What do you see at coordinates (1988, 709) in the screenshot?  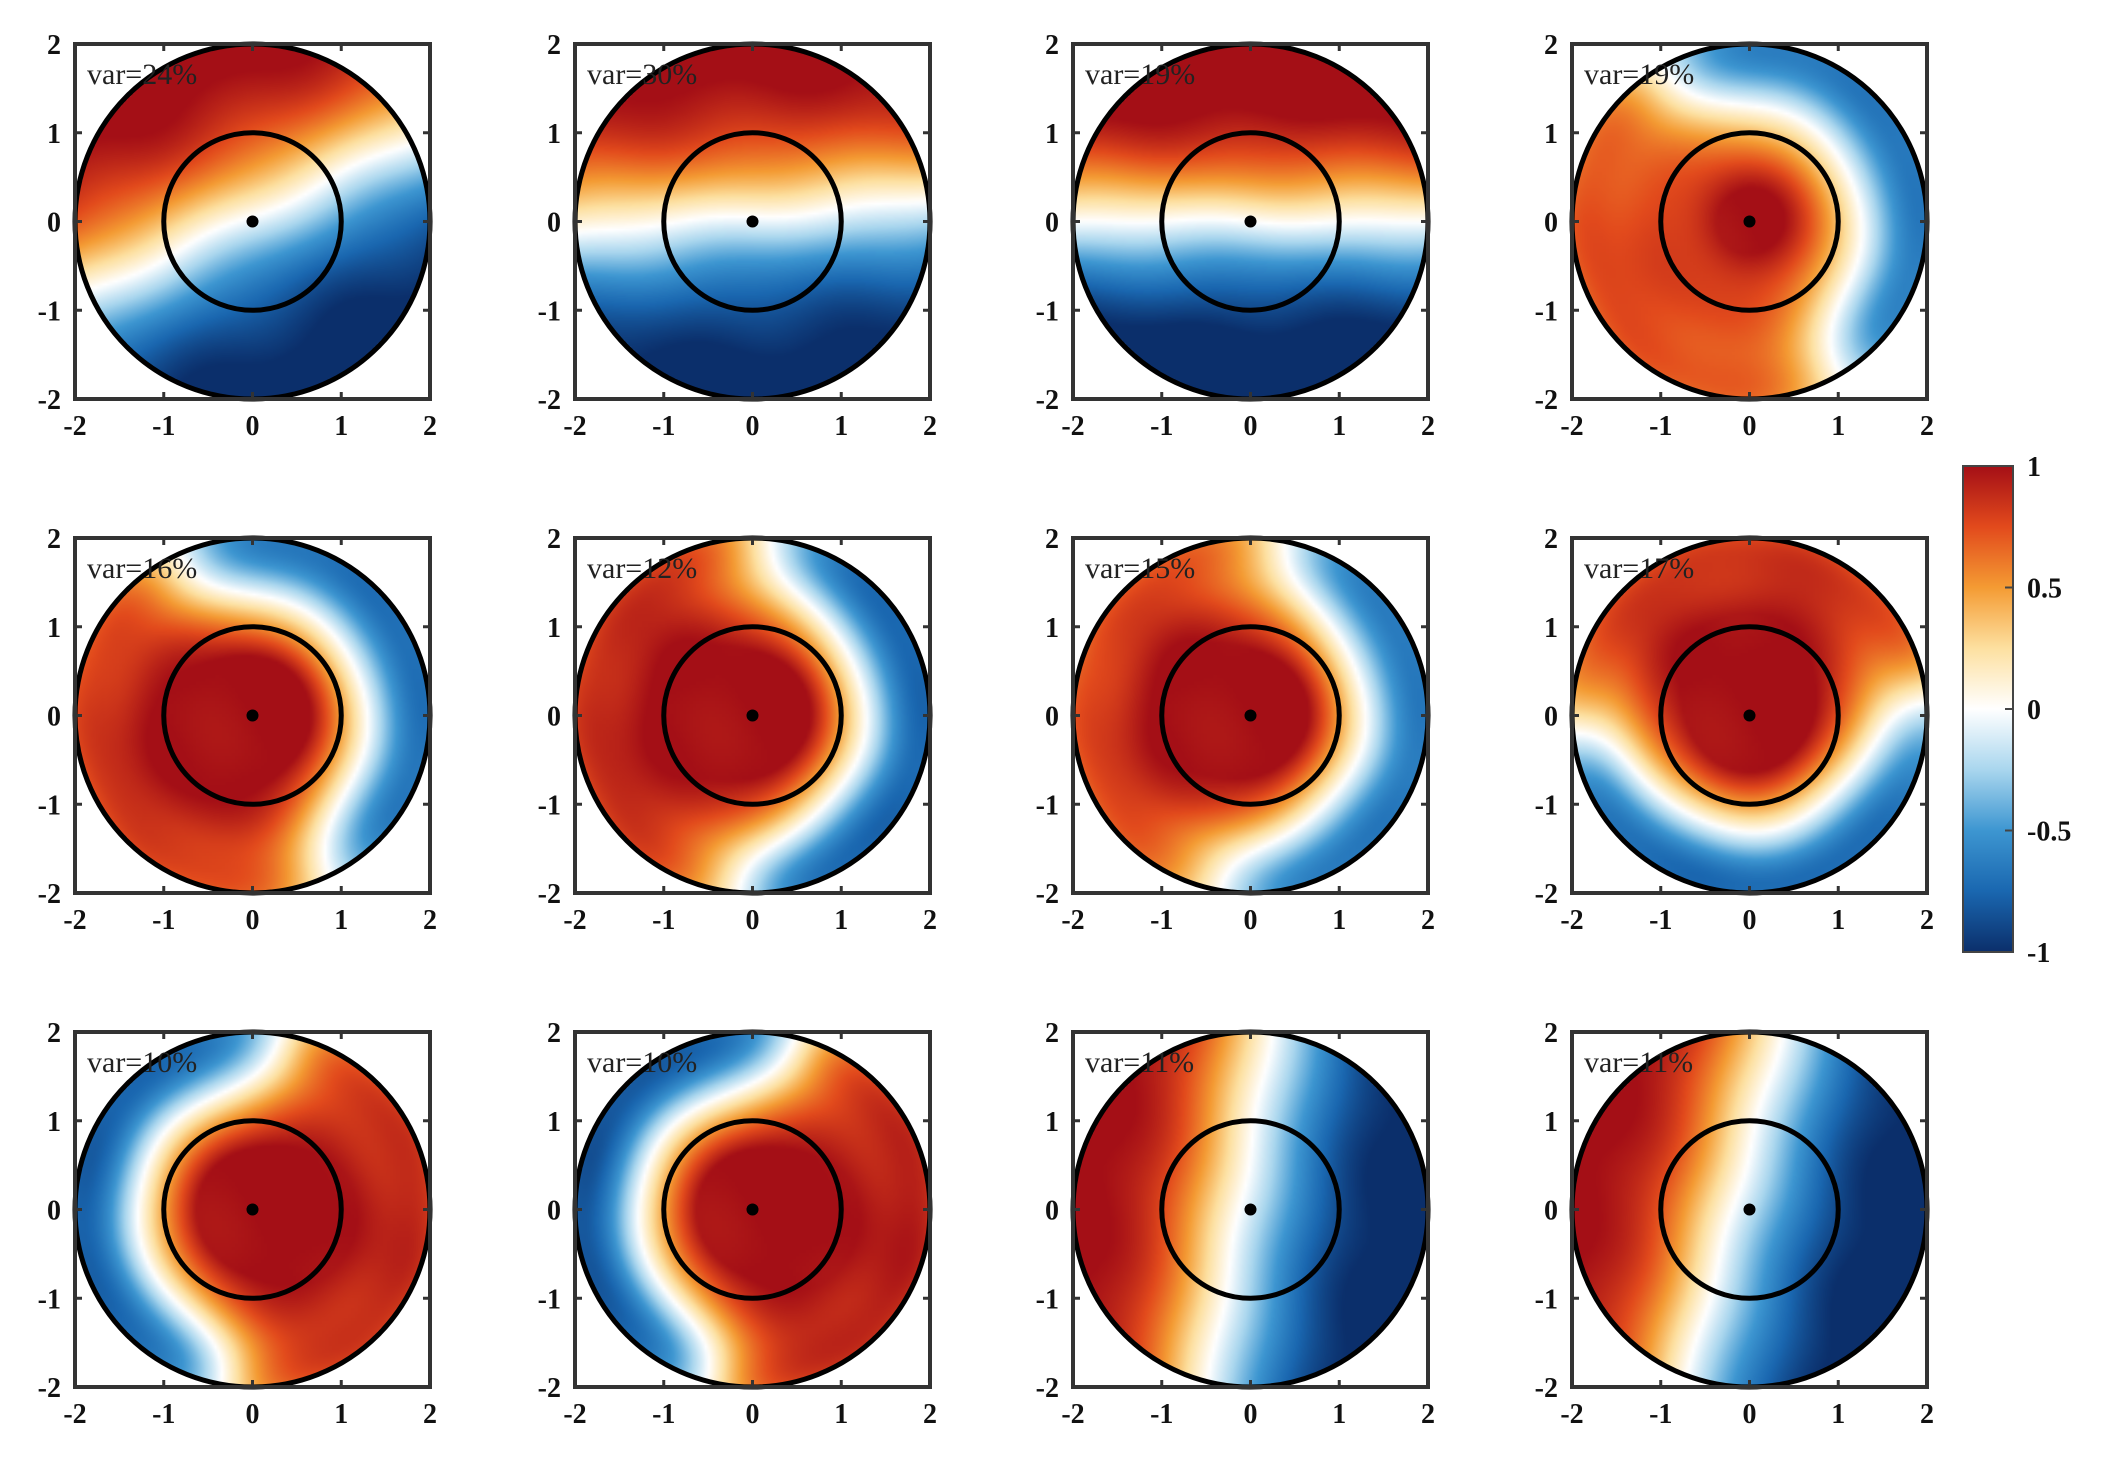 I see `colorbar-gradient` at bounding box center [1988, 709].